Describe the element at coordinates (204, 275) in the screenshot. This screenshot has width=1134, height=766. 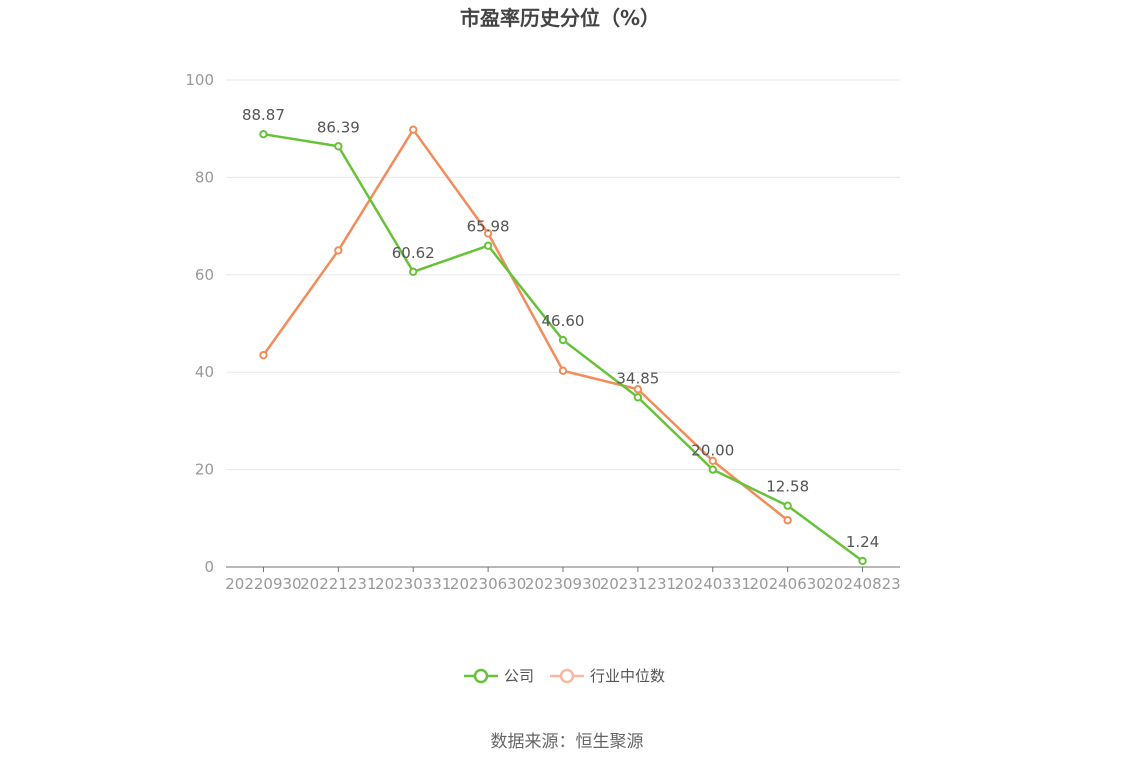
I see `y-tick-label: 60` at that location.